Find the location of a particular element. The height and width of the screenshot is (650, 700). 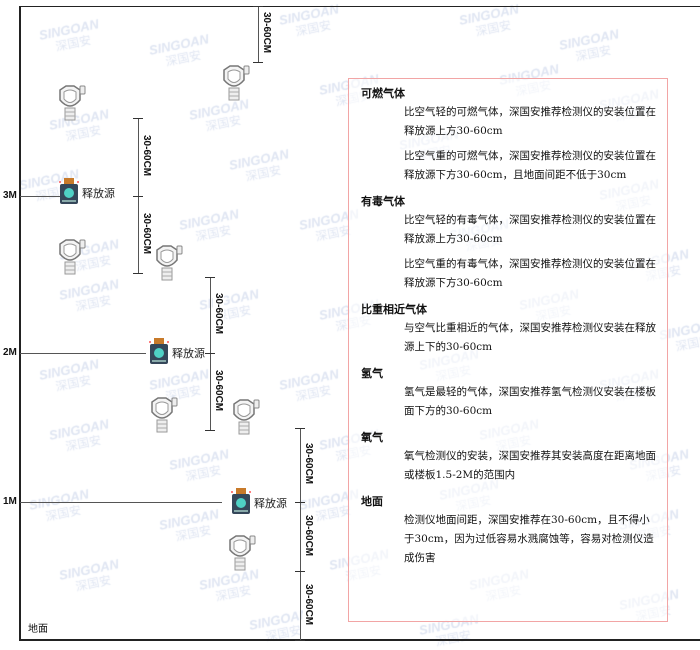

info-section: 氢气氢气是最轻的气体，深国安推荐氢气检测仪安装在楼板面下方的30-60cm is located at coordinates (509, 393).